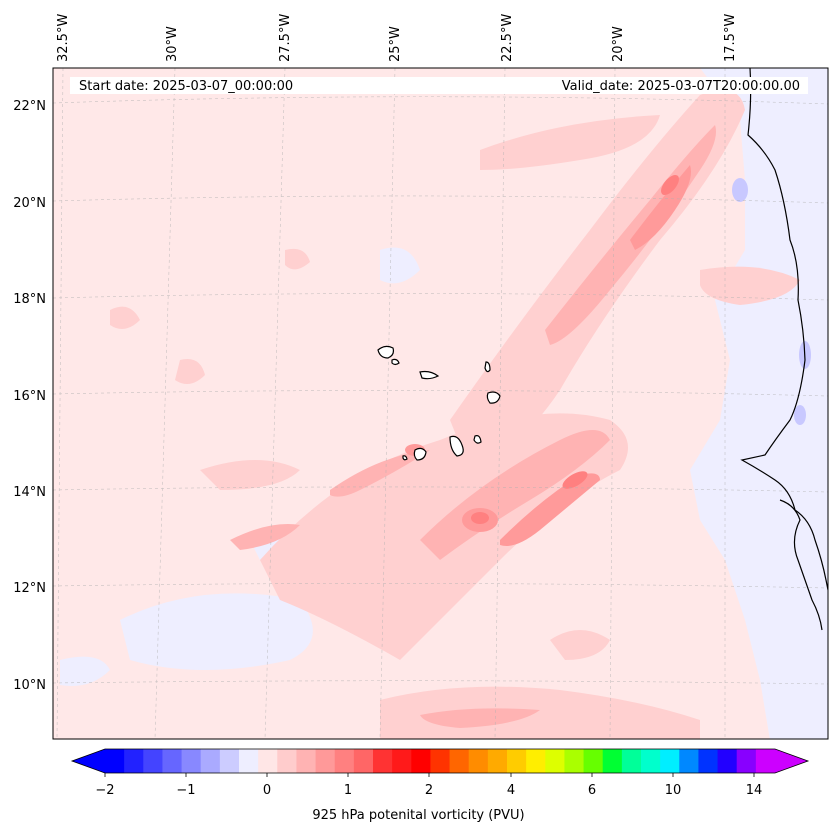  I want to click on lon-label: 27.5°W, so click(285, 38).